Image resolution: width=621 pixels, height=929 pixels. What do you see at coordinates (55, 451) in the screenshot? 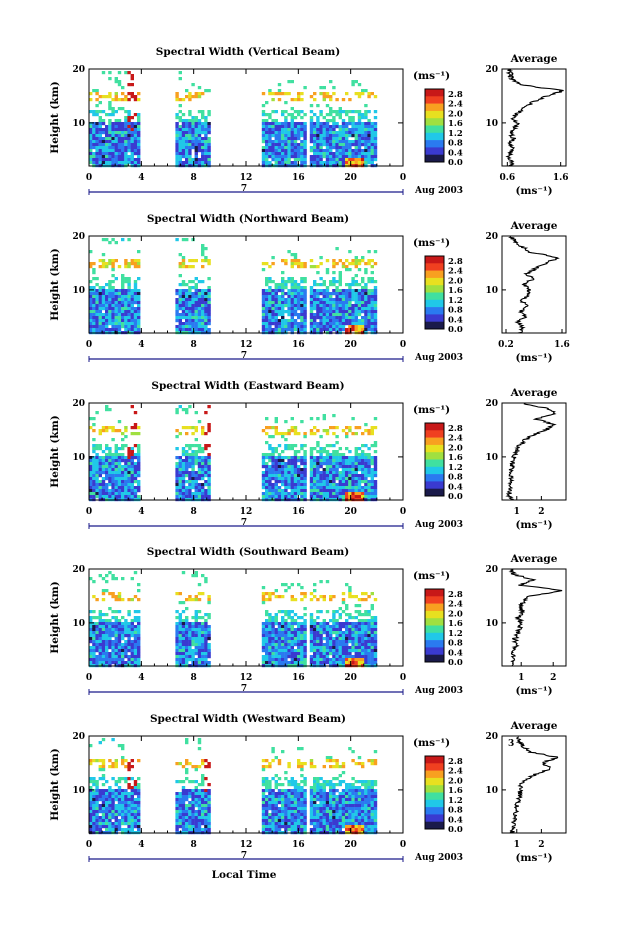
I see `y-axis-label: Height (km)` at bounding box center [55, 451].